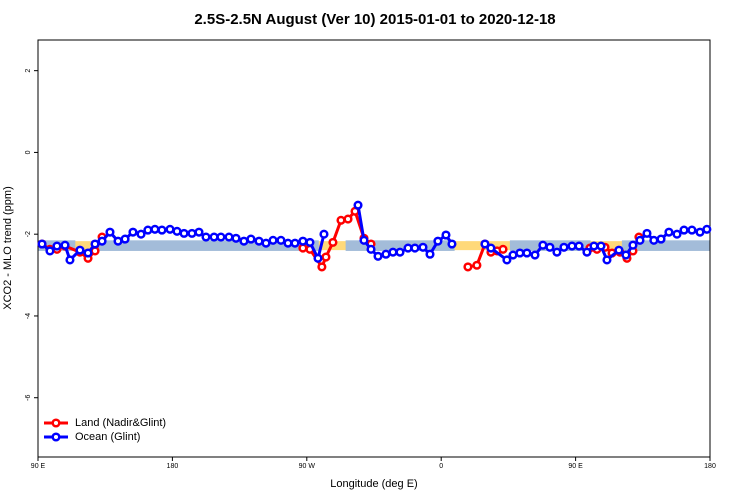 The height and width of the screenshot is (500, 750). Describe the element at coordinates (28, 234) in the screenshot. I see `y-tick-label: -2` at that location.